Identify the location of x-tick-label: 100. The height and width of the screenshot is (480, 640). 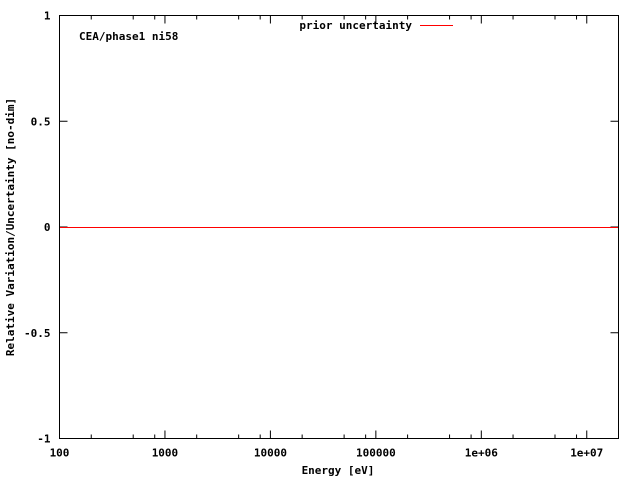
(60, 453).